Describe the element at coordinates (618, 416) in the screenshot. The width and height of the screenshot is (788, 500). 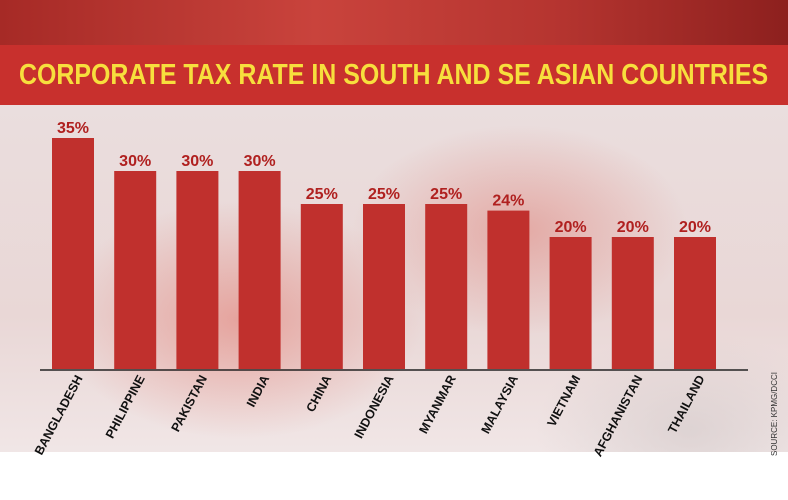
I see `category-label-afghanistan: AFGHANISTAN` at that location.